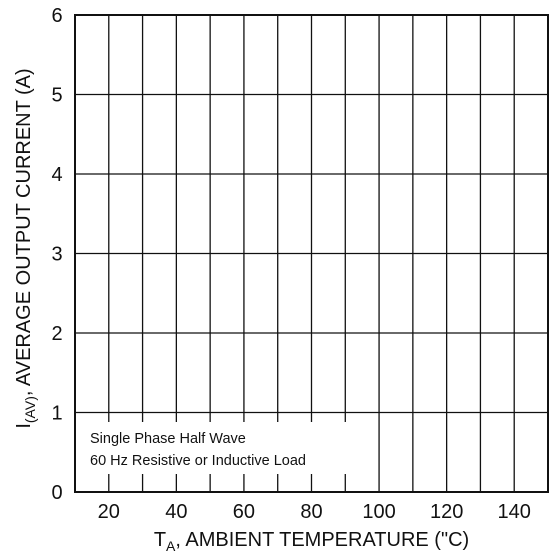  What do you see at coordinates (514, 512) in the screenshot?
I see `x-tick-label: 140` at bounding box center [514, 512].